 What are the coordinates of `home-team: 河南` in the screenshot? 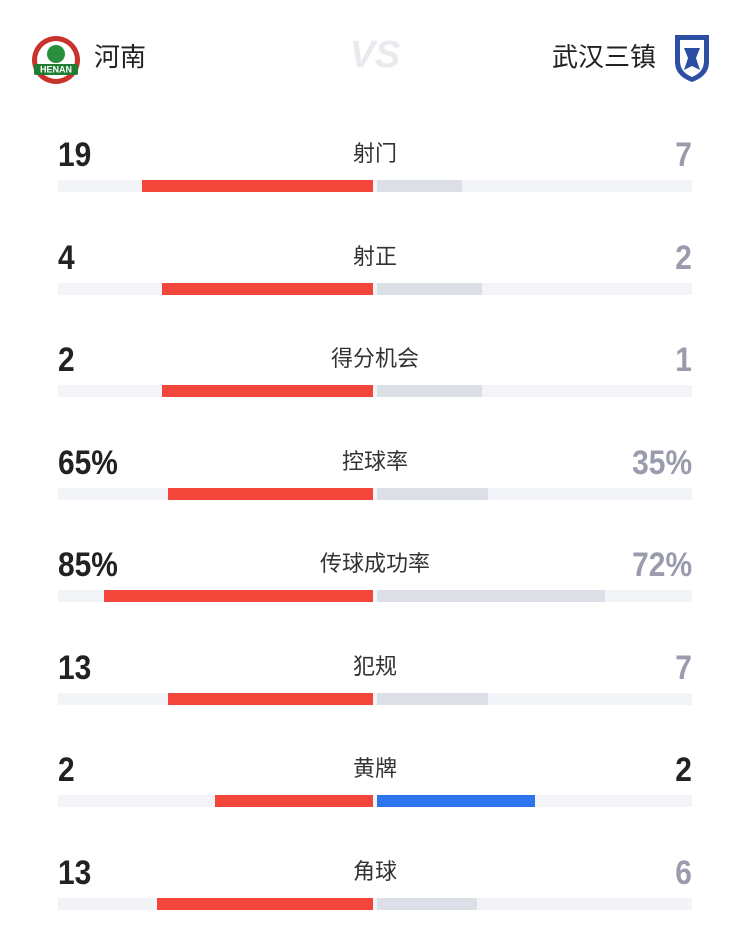 It's located at (120, 58).